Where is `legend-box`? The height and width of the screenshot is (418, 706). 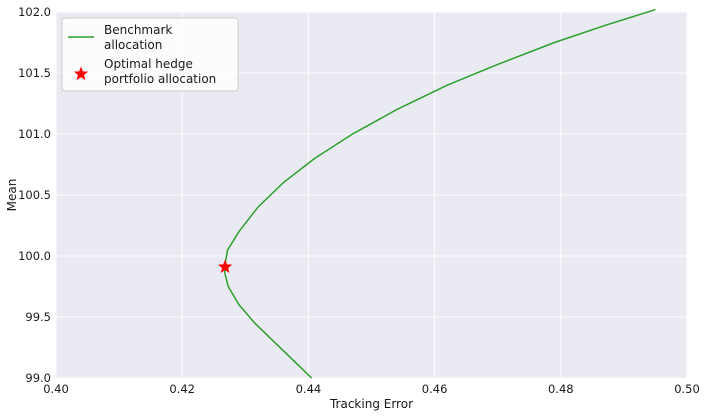 legend-box is located at coordinates (150, 54).